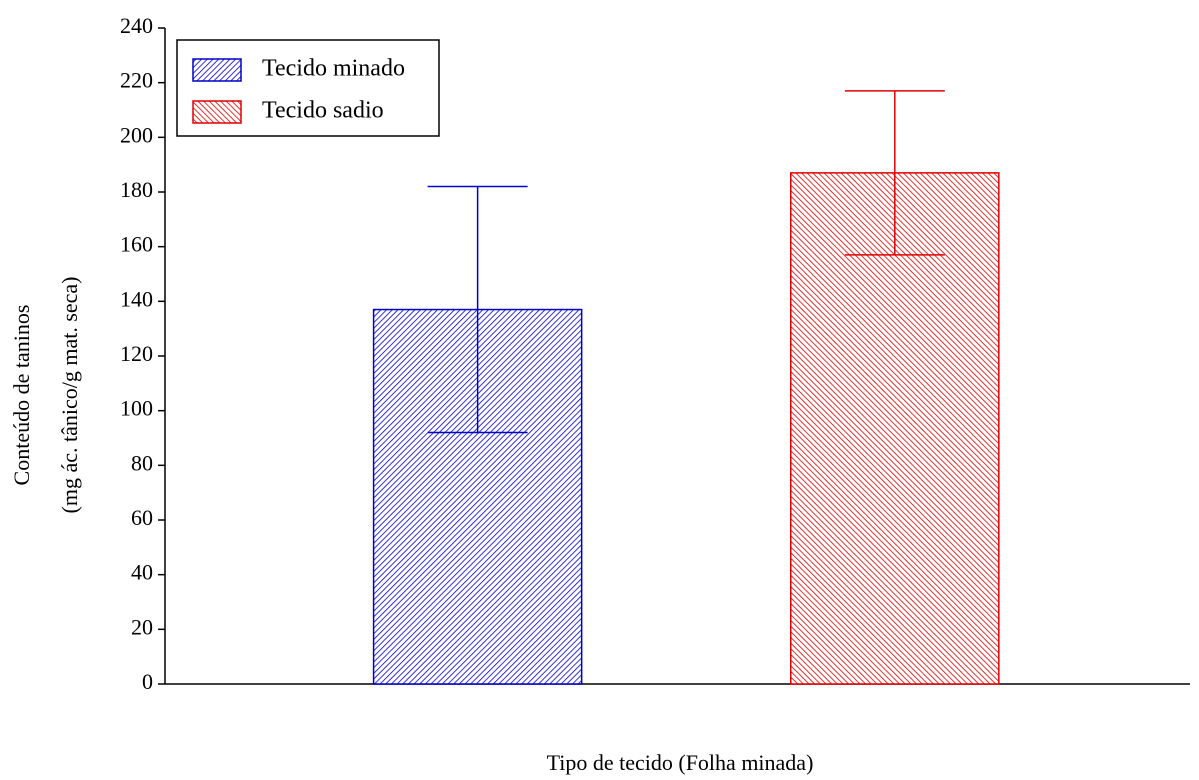 This screenshot has height=780, width=1199. Describe the element at coordinates (21, 395) in the screenshot. I see `y-axis-label: Conteúdo de taninos` at that location.